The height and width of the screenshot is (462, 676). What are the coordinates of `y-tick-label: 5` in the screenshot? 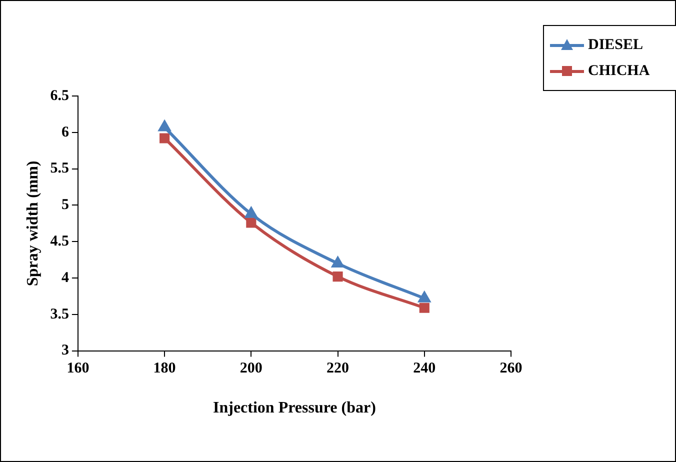 It's located at (65, 205).